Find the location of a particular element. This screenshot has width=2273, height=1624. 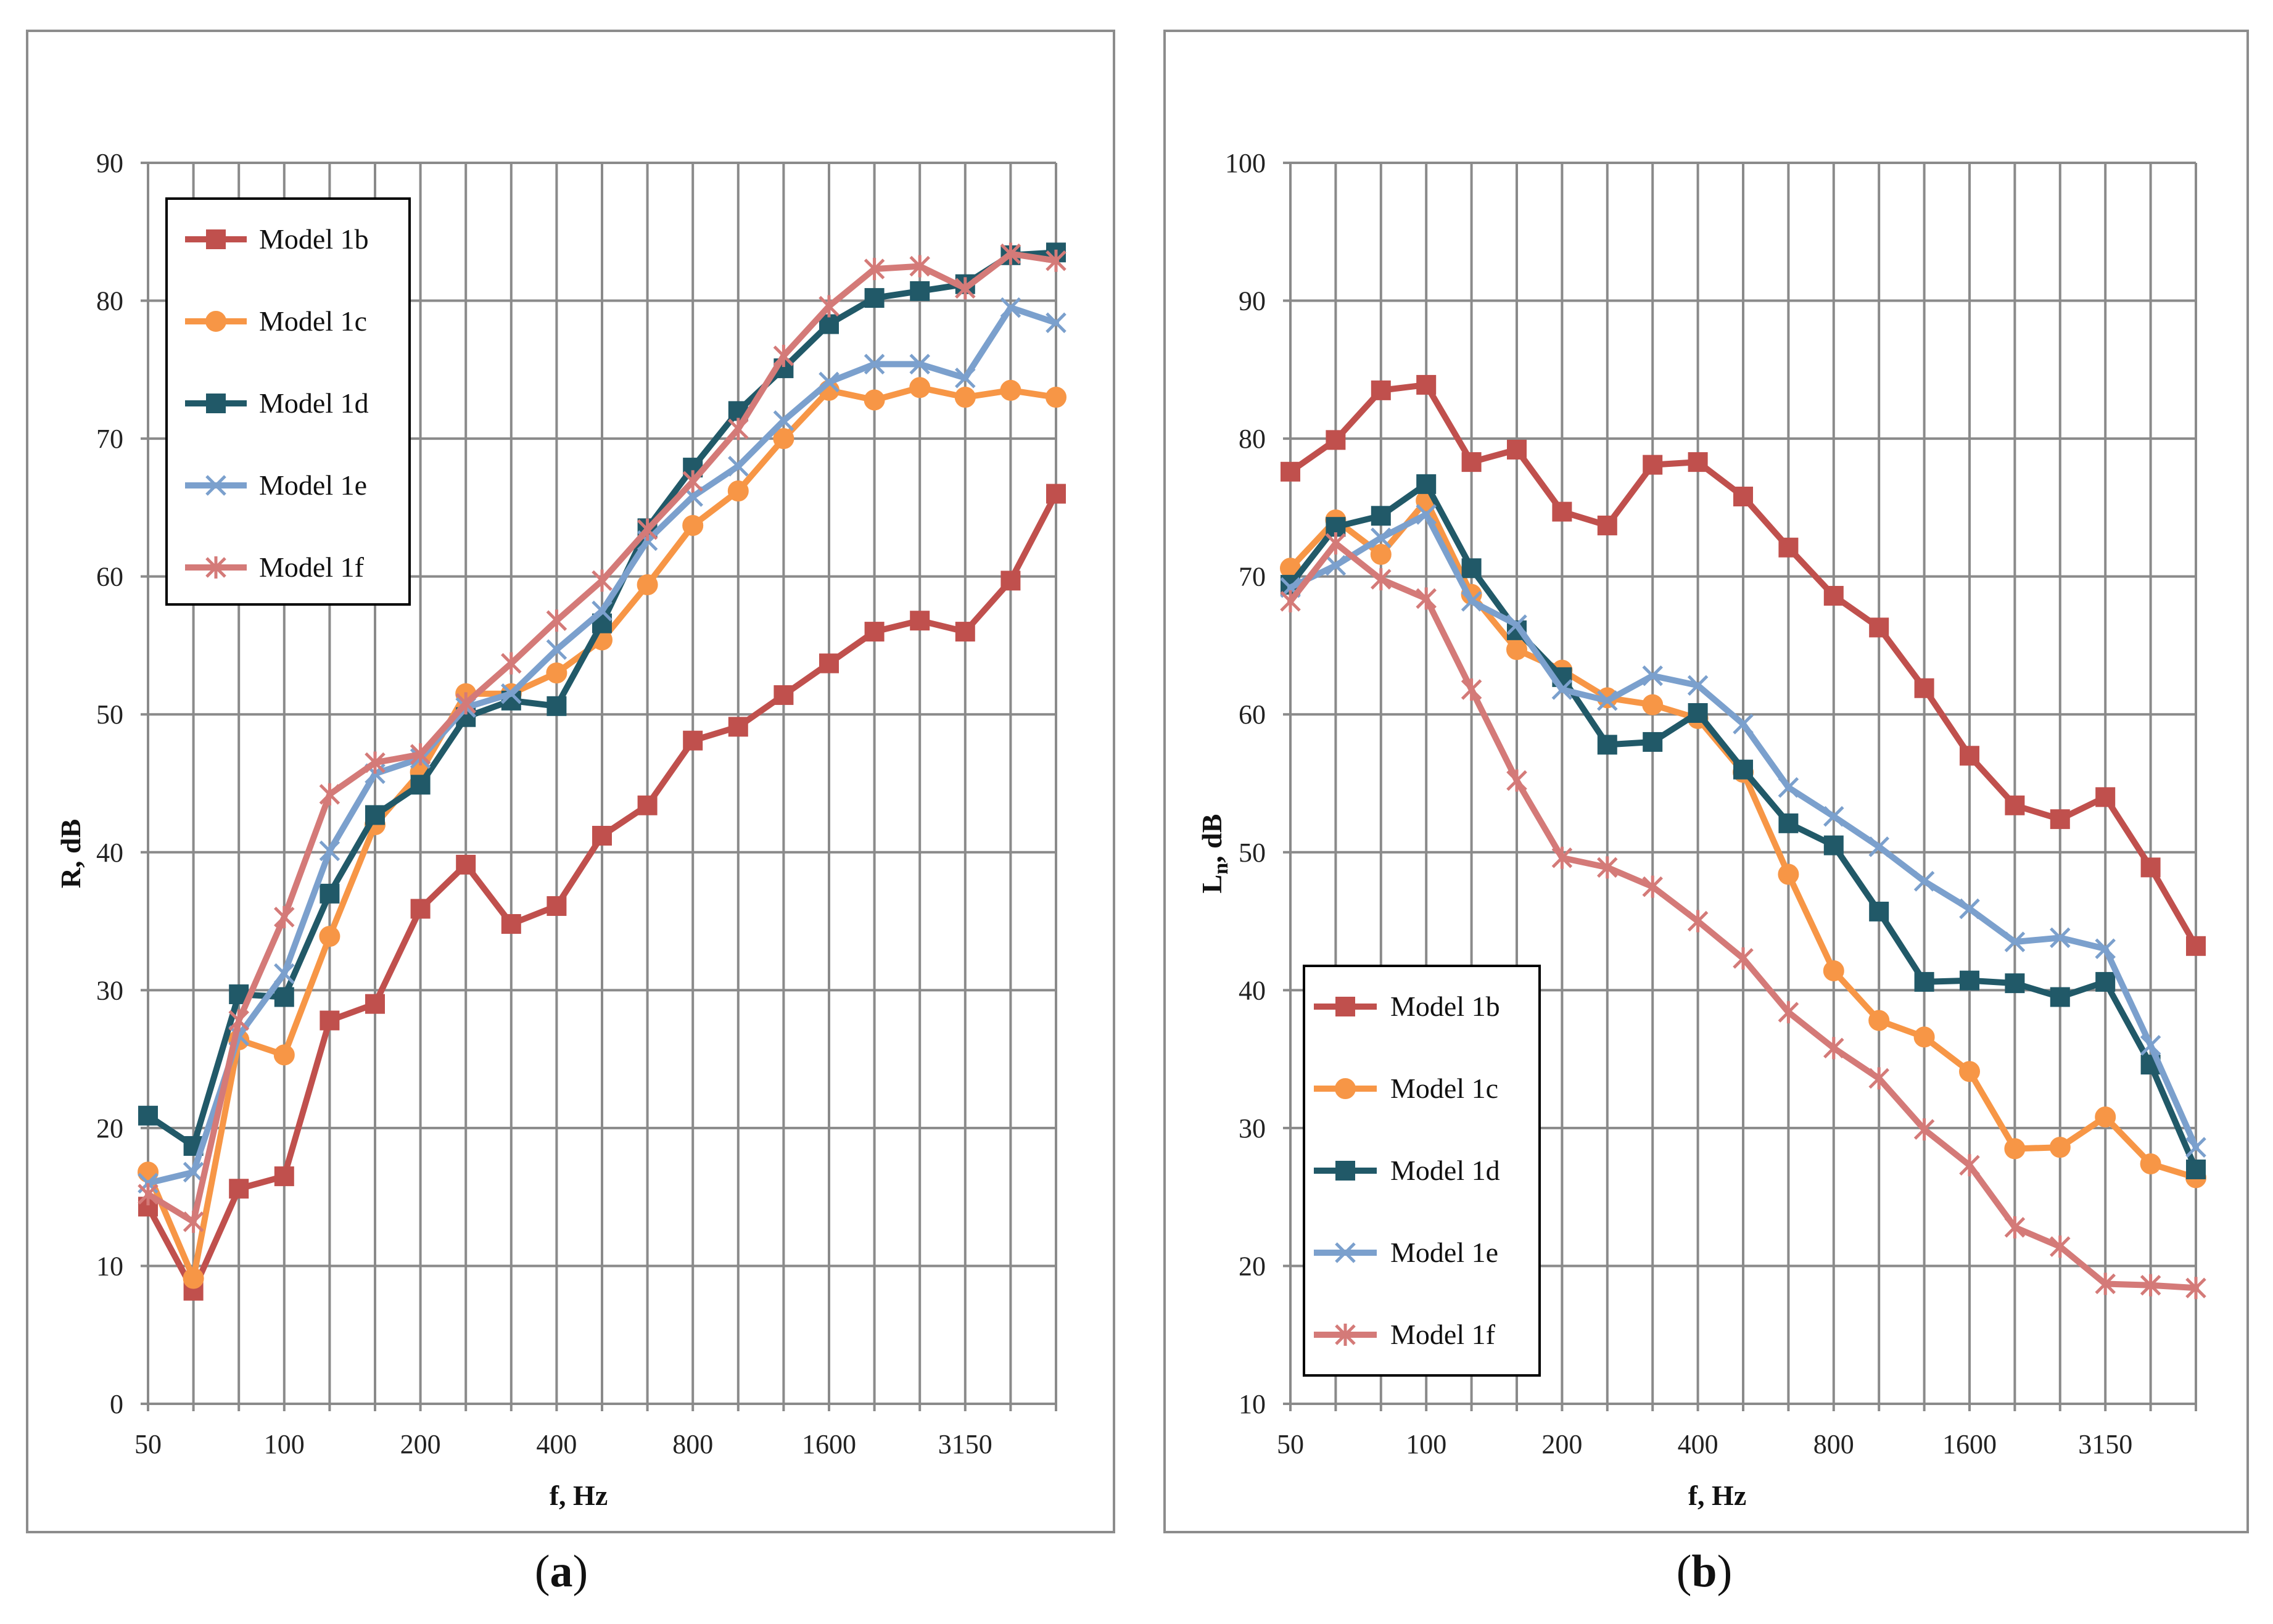

panel-a-label: (a) is located at coordinates (561, 1571).